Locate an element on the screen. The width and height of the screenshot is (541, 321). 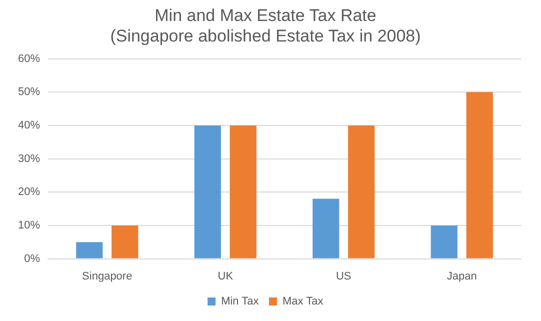
legend-label: Min Tax is located at coordinates (240, 302).